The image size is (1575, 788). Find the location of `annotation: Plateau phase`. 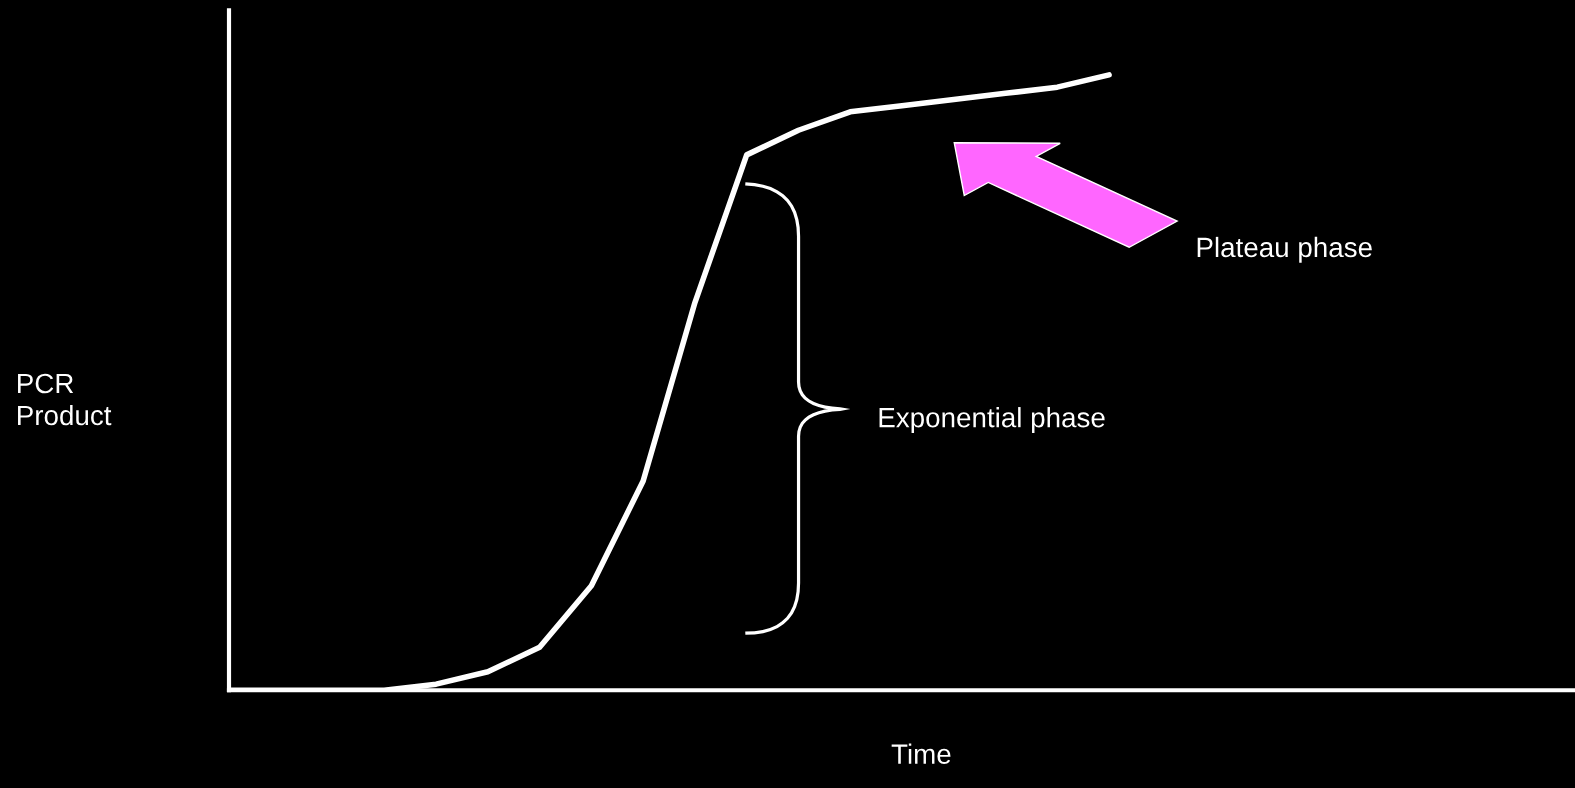

annotation: Plateau phase is located at coordinates (1284, 249).